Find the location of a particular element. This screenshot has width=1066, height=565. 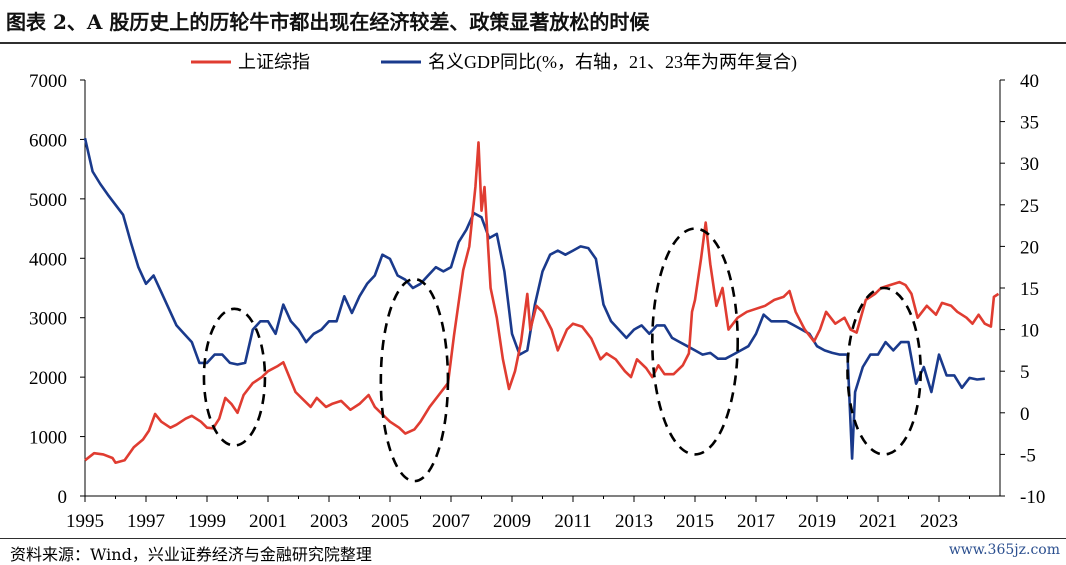

x-tick-label: 2017 is located at coordinates (756, 521).